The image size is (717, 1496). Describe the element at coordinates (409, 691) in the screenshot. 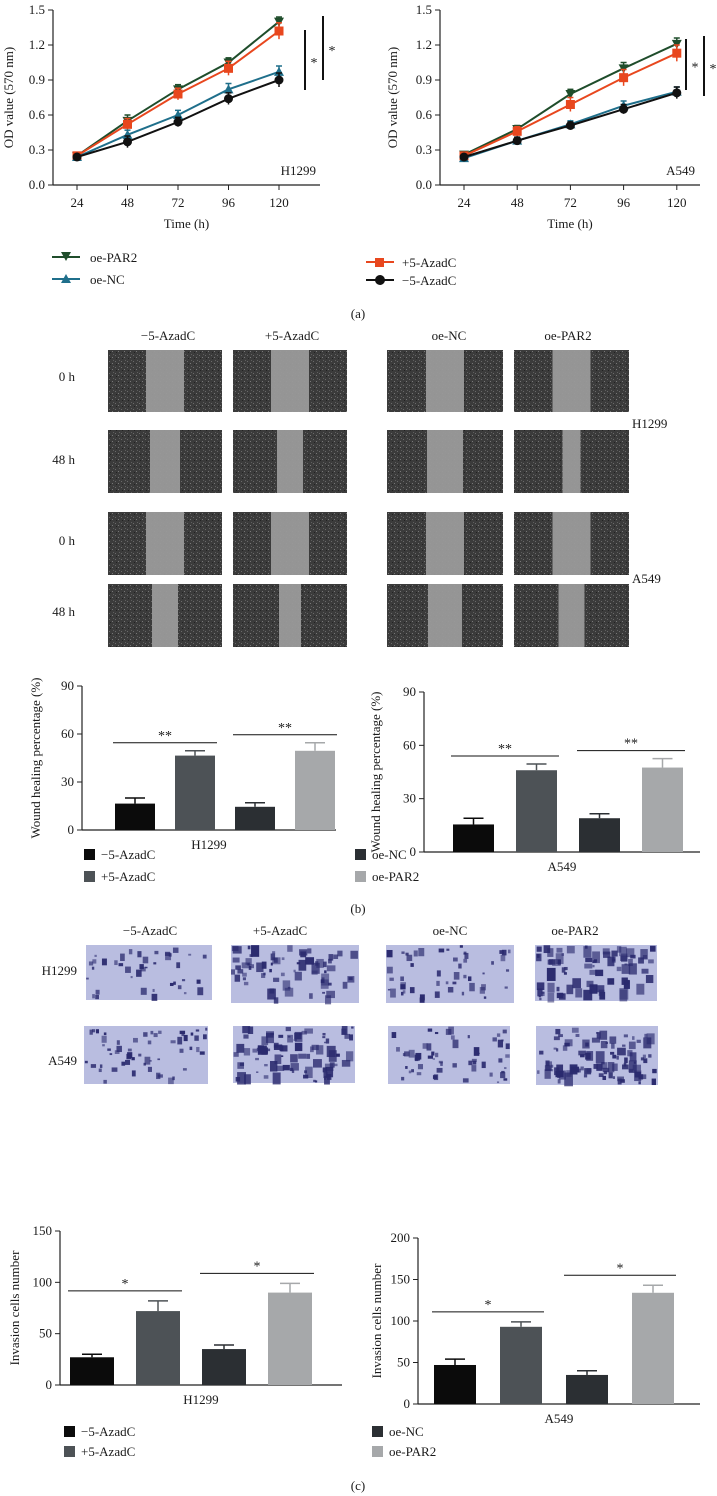

I see `y-tick-label: 90` at that location.